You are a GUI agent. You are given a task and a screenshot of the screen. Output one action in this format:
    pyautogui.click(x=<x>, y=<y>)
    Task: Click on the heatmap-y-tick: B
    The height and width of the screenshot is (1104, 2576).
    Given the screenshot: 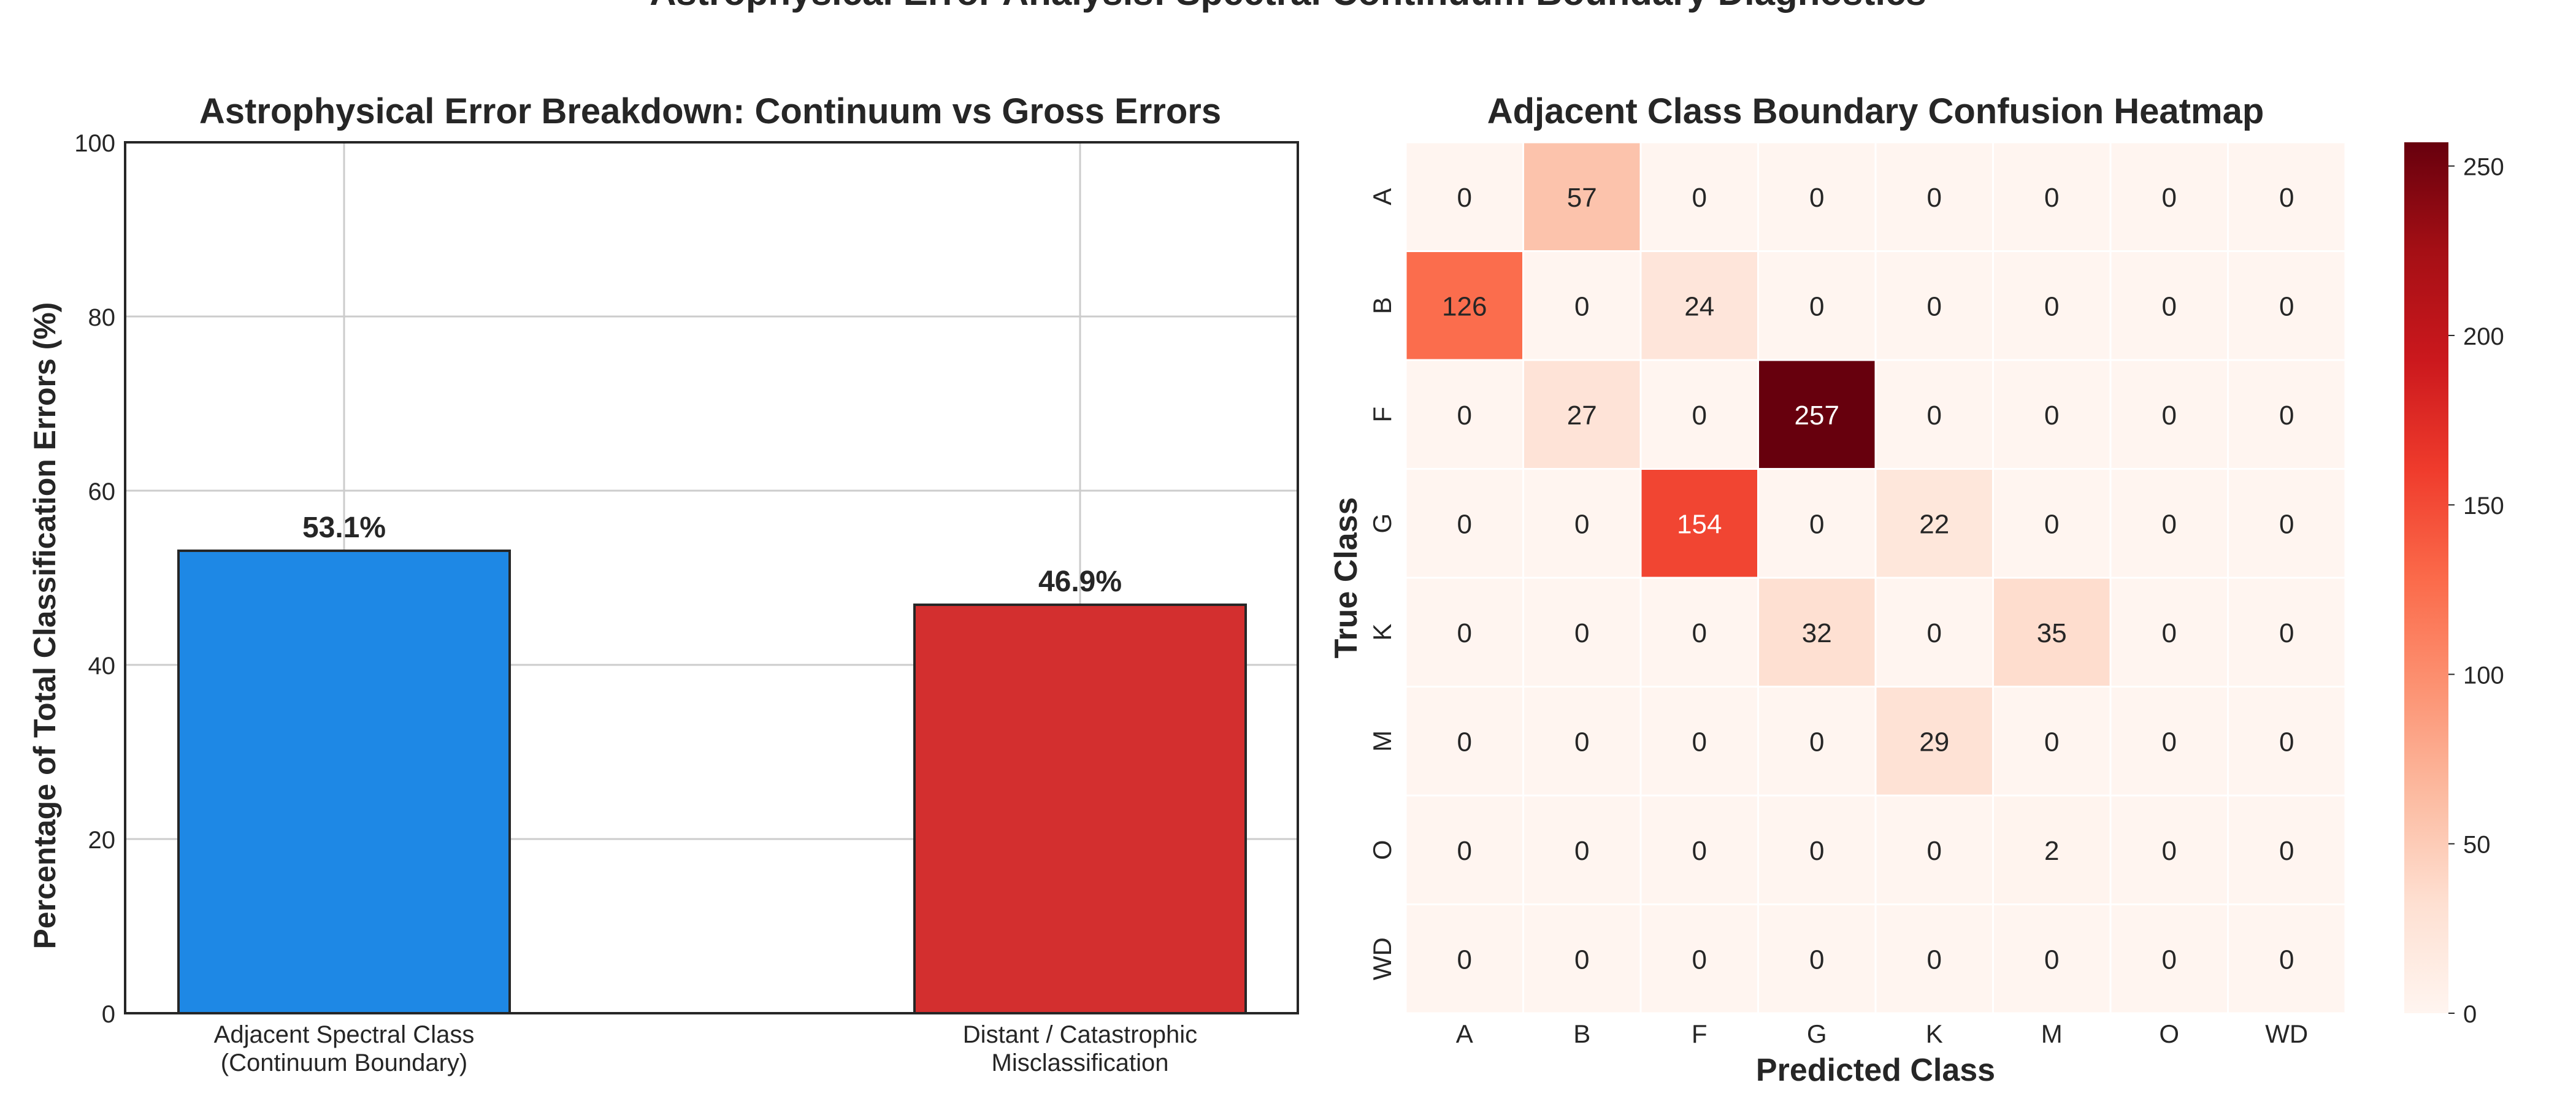 What is the action you would take?
    pyautogui.click(x=1382, y=305)
    